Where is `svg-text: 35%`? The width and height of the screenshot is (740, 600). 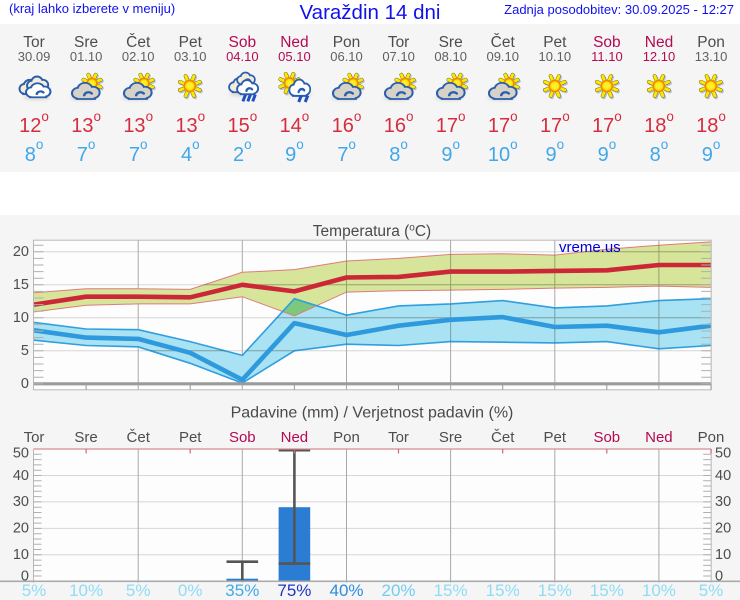
svg-text: 35% is located at coordinates (242, 590).